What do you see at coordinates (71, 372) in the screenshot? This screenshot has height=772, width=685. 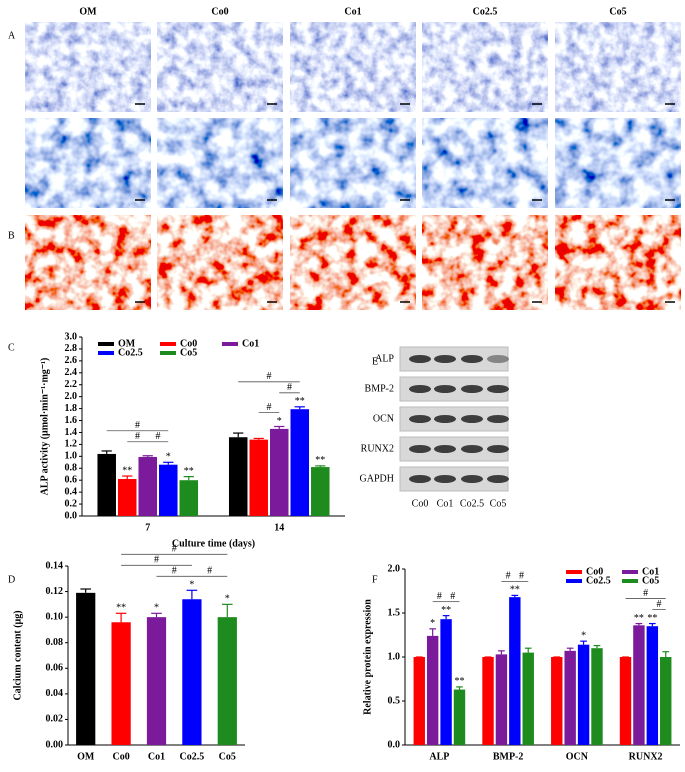 I see `y-tick-label: 2.4` at bounding box center [71, 372].